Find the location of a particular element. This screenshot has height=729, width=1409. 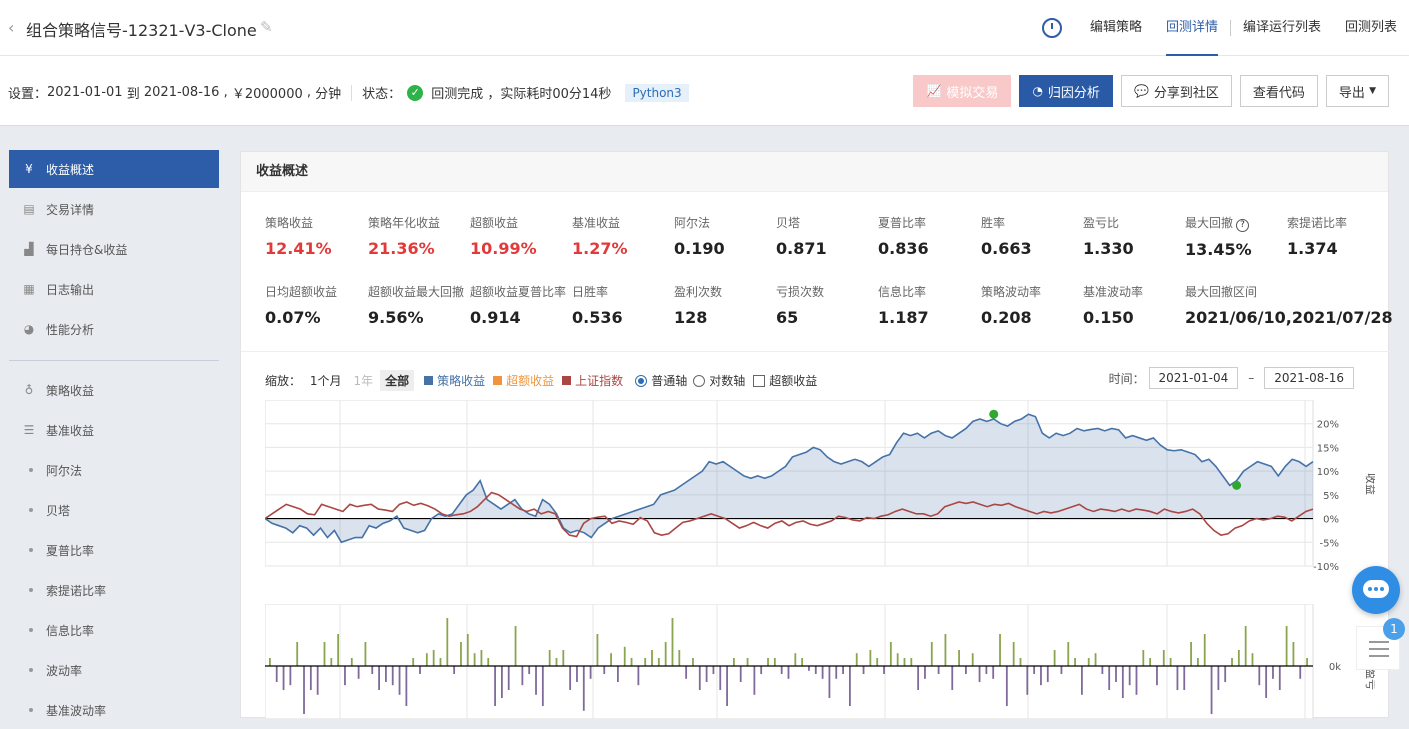

sidebar-item-benchmark-return: ☰ 基准收益 is located at coordinates (114, 430).